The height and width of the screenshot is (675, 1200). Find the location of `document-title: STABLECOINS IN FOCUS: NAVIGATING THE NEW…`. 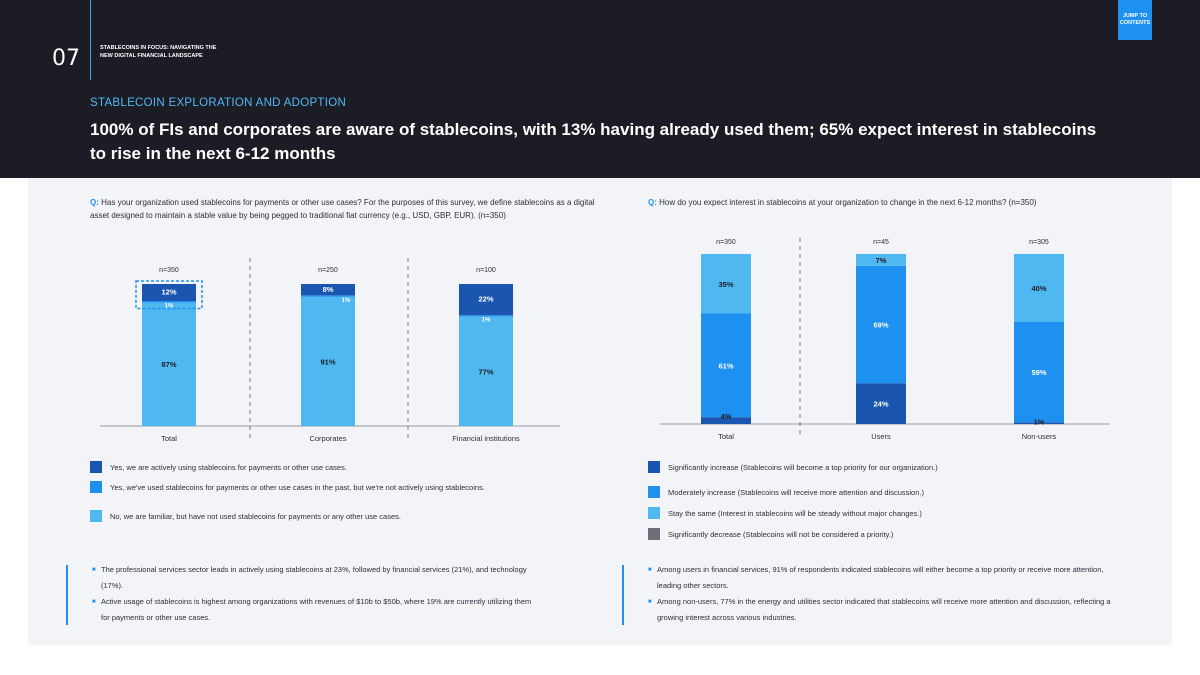

document-title: STABLECOINS IN FOCUS: NAVIGATING THE NEW… is located at coordinates (158, 52).